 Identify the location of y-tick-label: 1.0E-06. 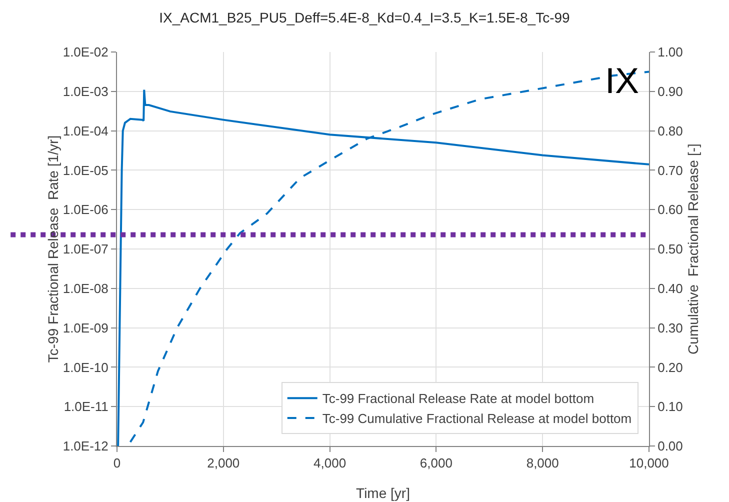
(85, 210).